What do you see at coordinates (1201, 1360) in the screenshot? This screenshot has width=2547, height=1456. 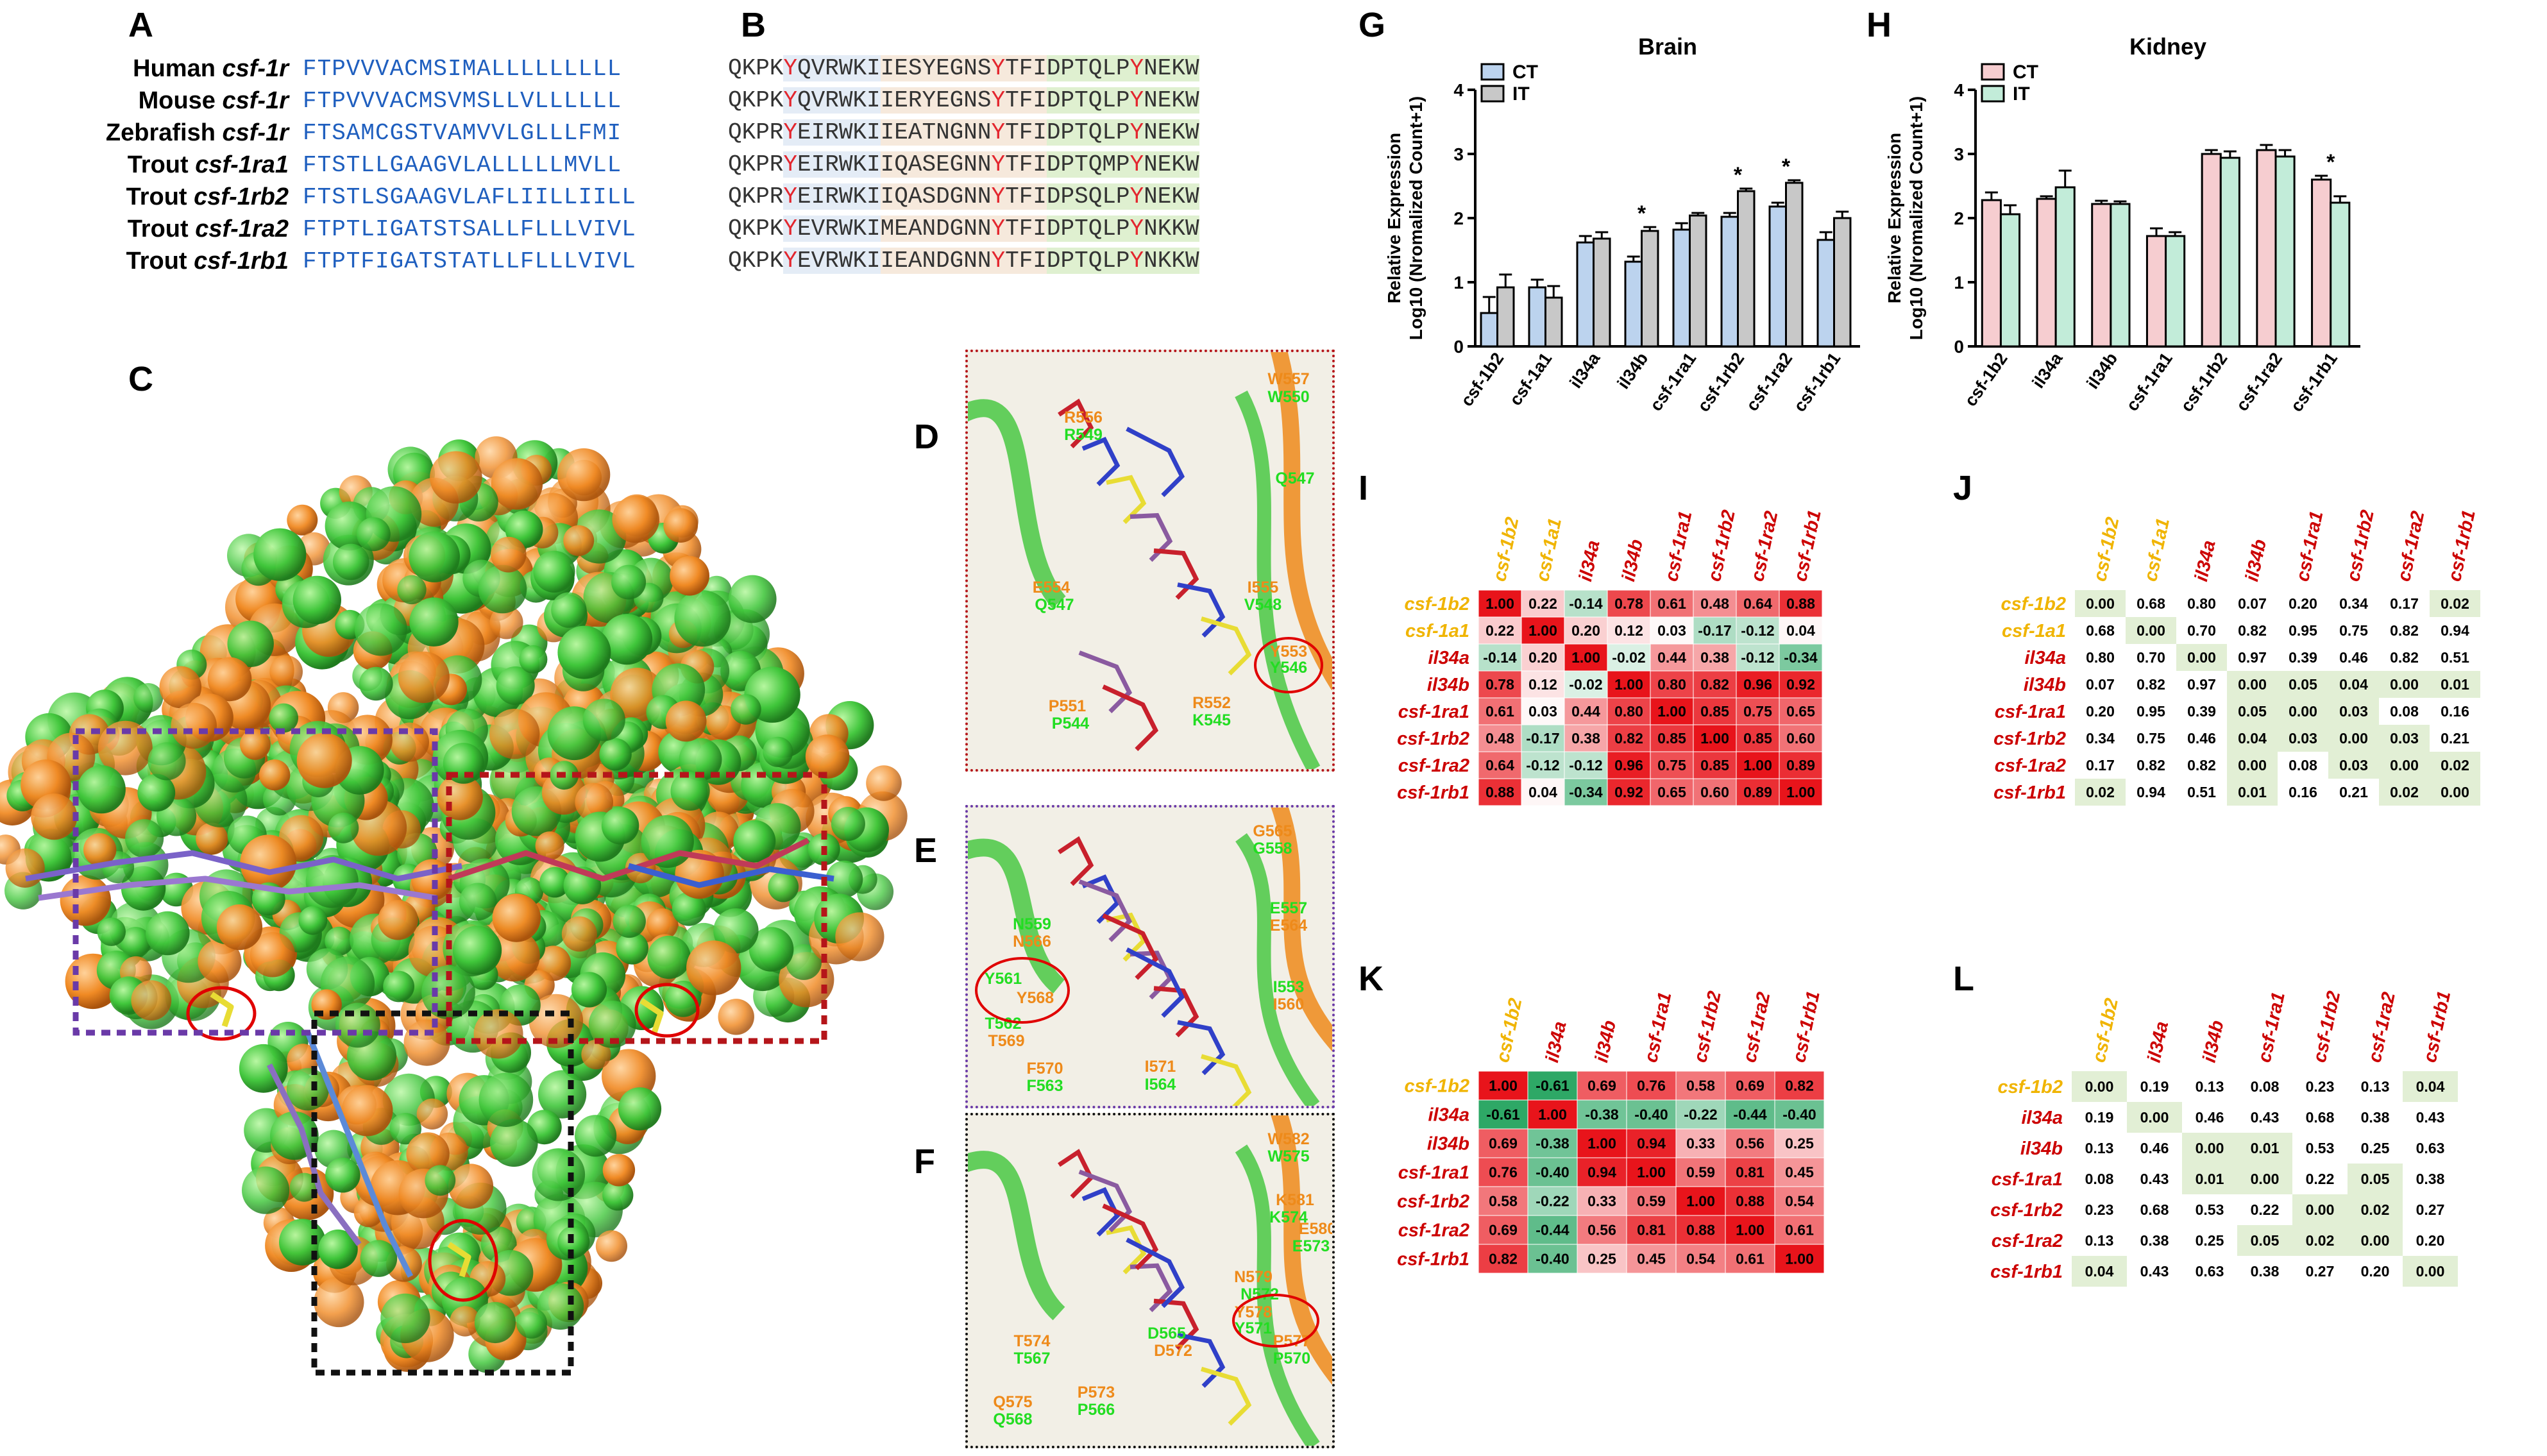 I see `residue-stick` at bounding box center [1201, 1360].